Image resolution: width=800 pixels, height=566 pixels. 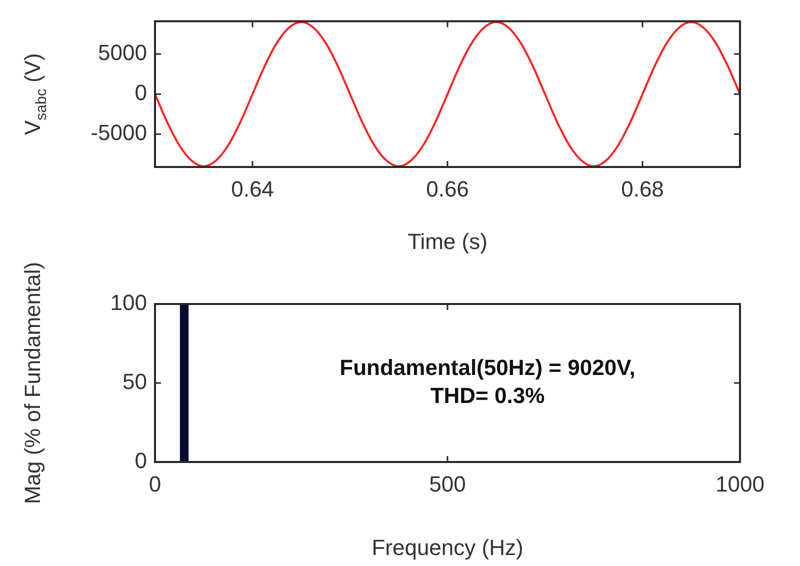 What do you see at coordinates (122, 53) in the screenshot?
I see `y-tick-label: 5000` at bounding box center [122, 53].